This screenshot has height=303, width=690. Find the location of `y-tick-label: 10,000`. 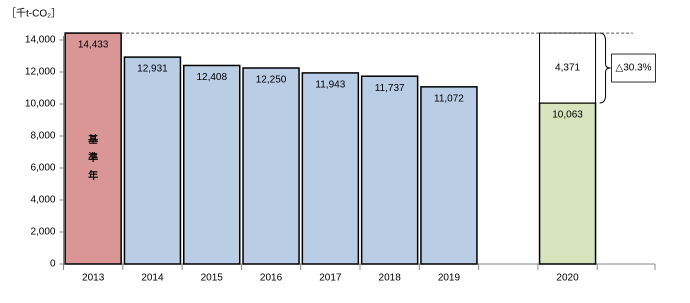

y-tick-label: 10,000 is located at coordinates (40, 104).